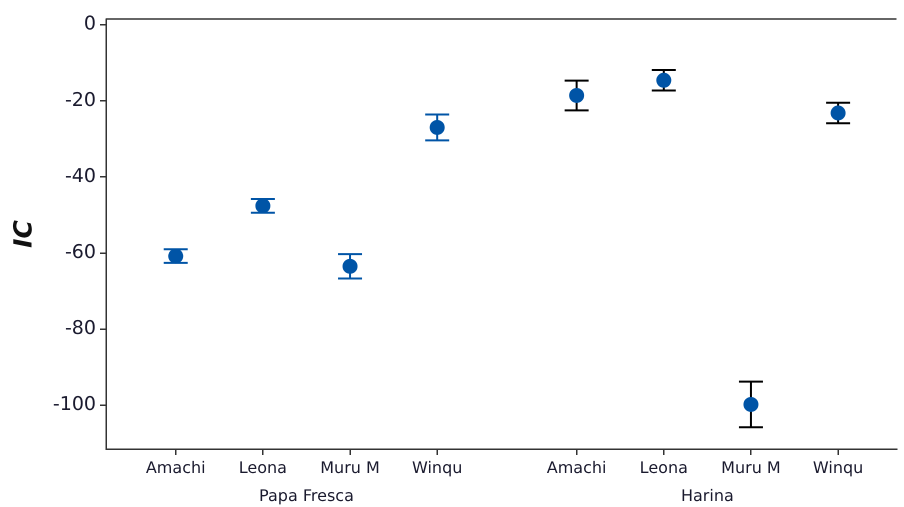 This screenshot has width=904, height=507. Describe the element at coordinates (80, 175) in the screenshot. I see `y-tick-label: -40` at that location.